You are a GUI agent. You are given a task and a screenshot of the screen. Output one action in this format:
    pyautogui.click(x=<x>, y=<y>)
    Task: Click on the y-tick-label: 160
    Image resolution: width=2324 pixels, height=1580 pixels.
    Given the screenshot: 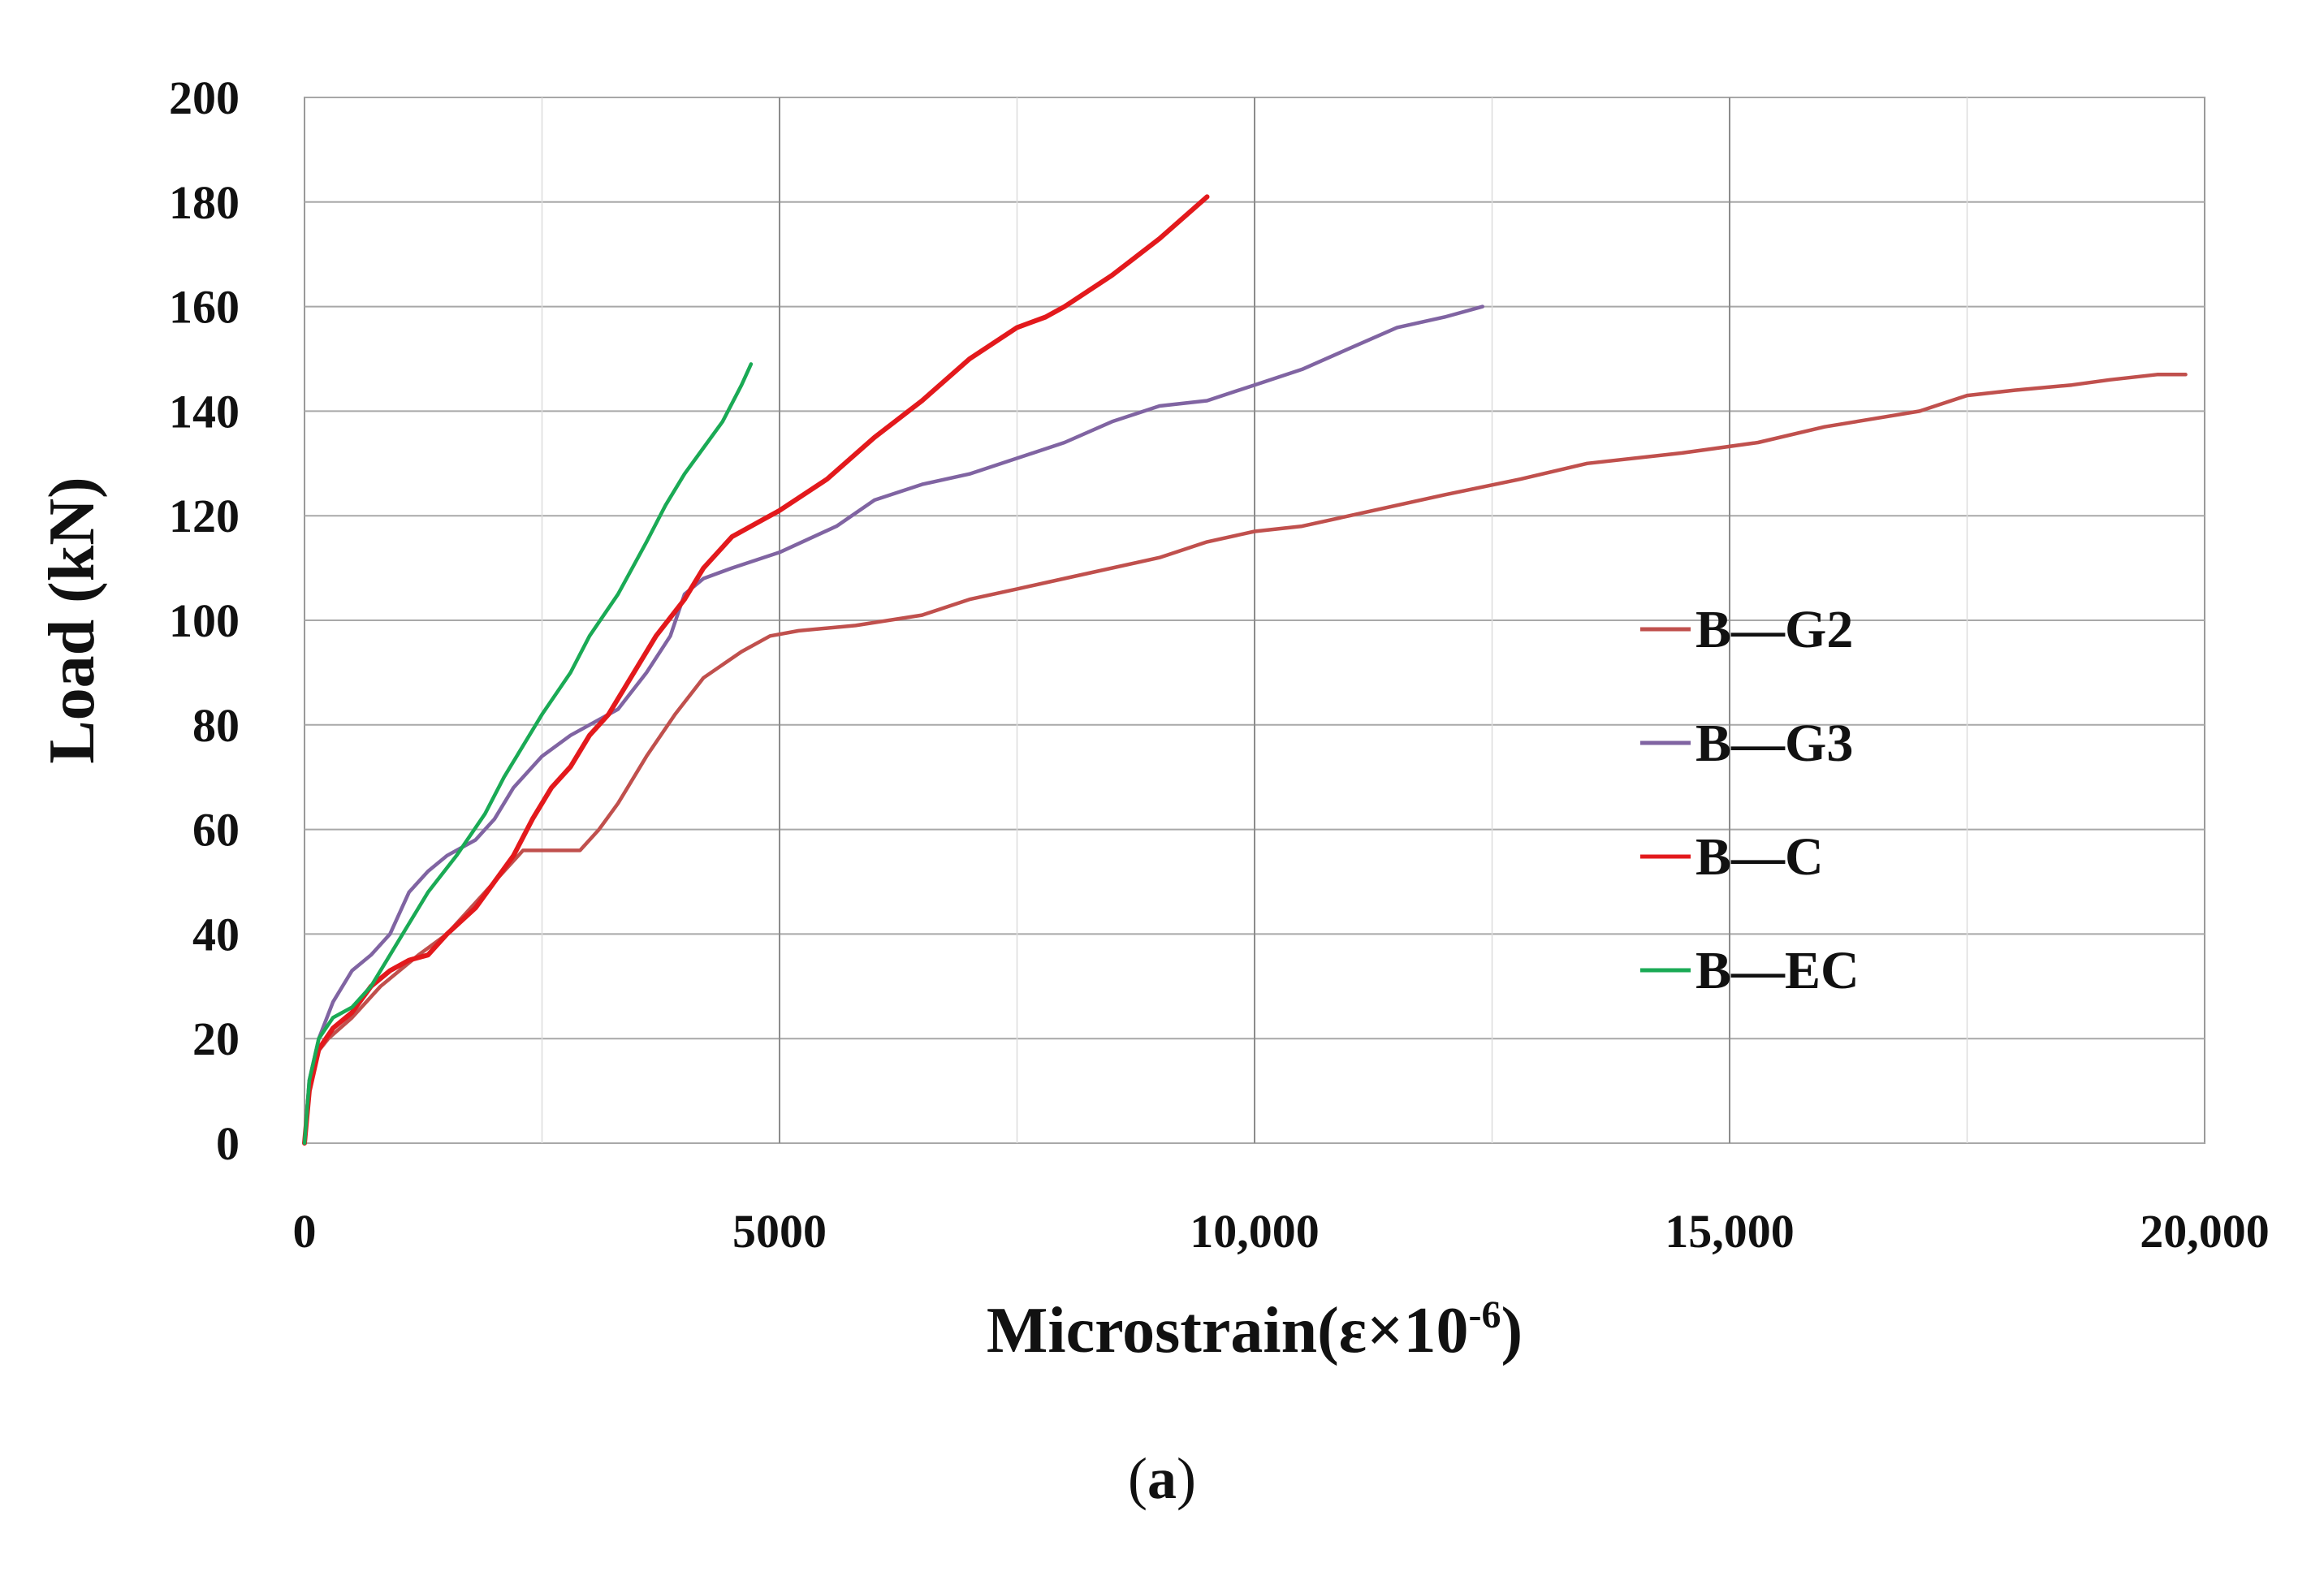 What is the action you would take?
    pyautogui.click(x=204, y=307)
    